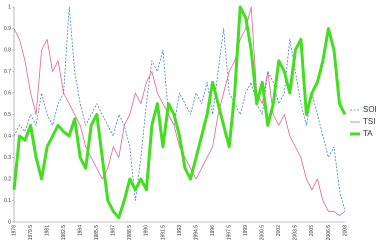 The width and height of the screenshot is (387, 245). Describe the element at coordinates (147, 230) in the screenshot. I see `x-tick-label: 1990` at that location.